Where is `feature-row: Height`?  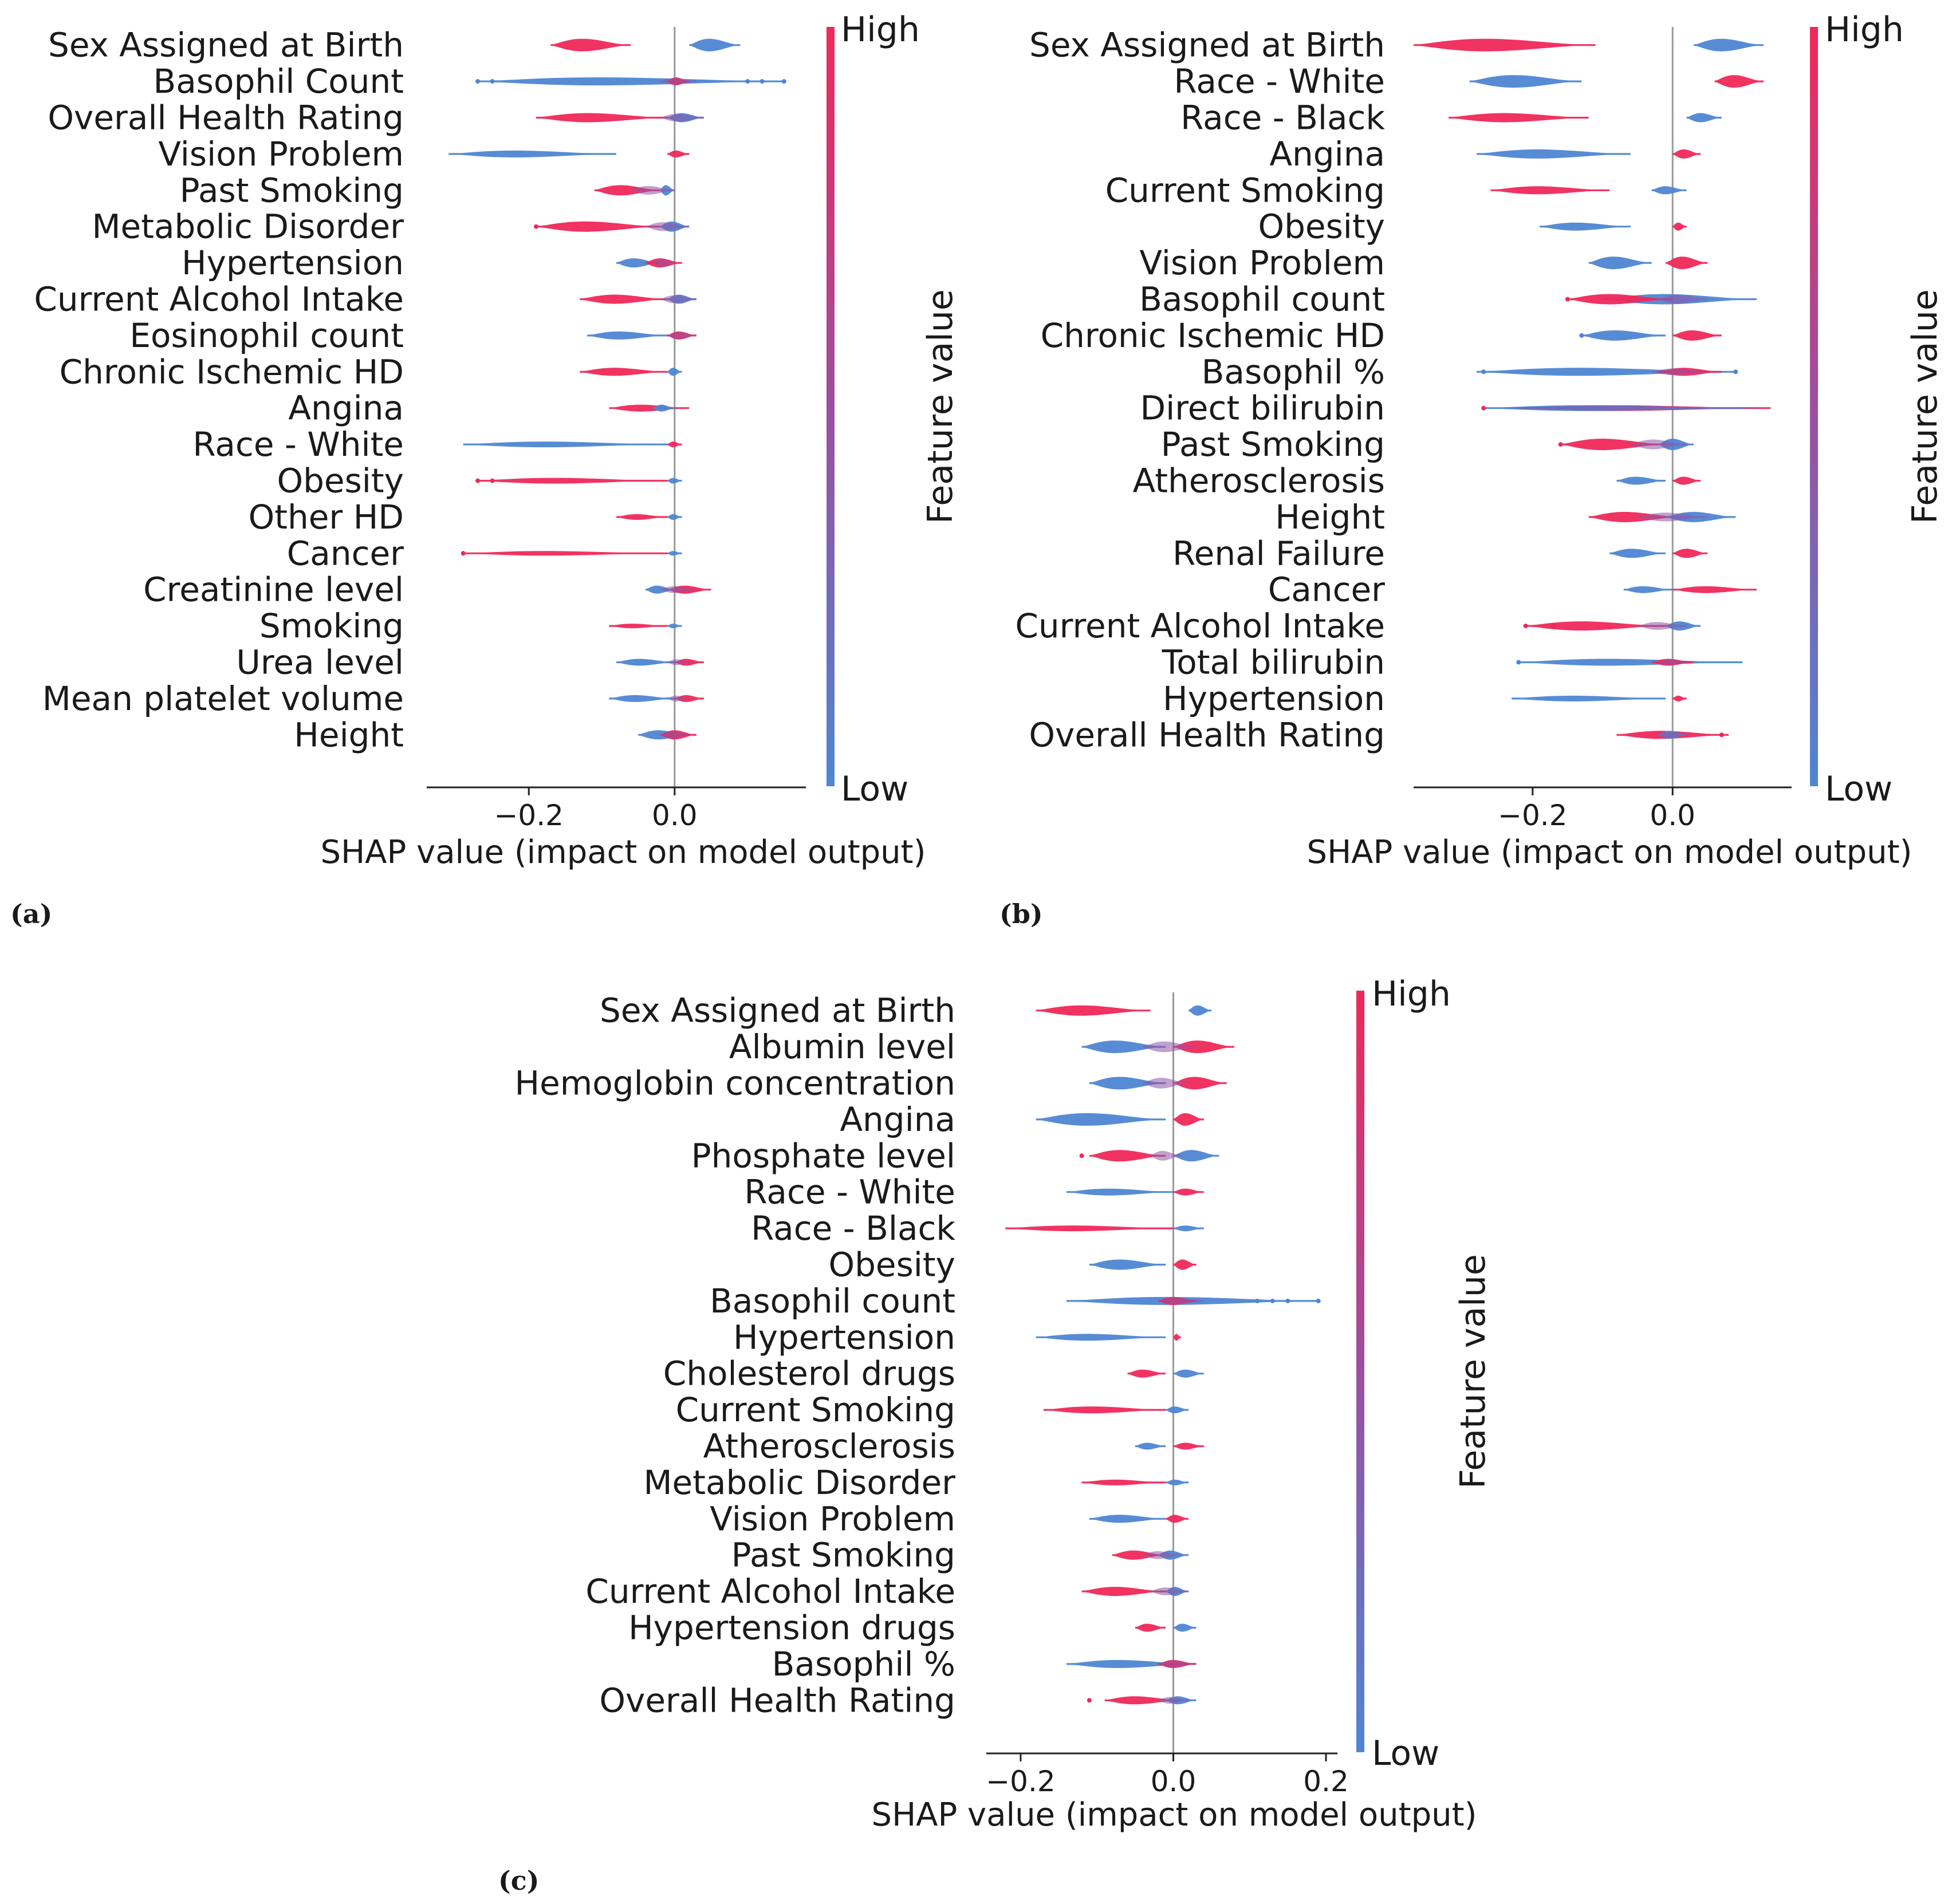
feature-row: Height is located at coordinates (495, 734).